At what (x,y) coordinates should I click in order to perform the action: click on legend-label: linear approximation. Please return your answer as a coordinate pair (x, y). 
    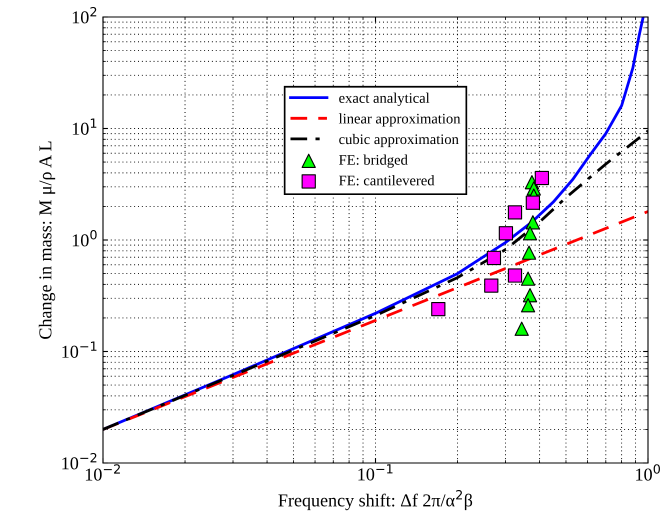
    Looking at the image, I should click on (399, 120).